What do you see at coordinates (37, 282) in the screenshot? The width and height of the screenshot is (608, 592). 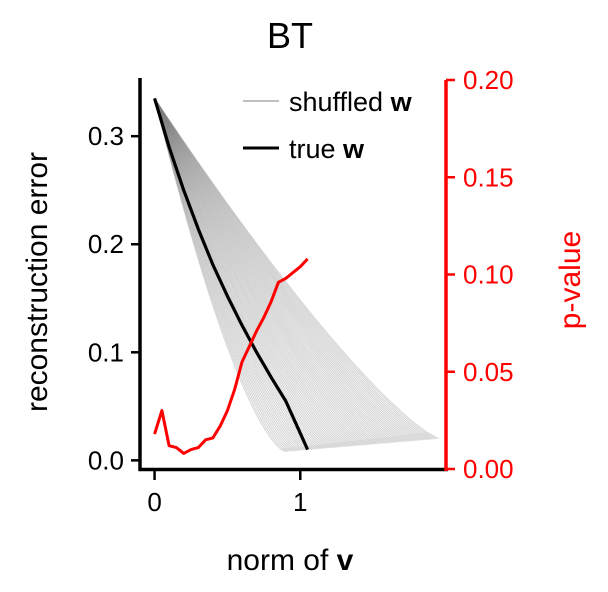 I see `y-axis-label-left: reconstruction error` at bounding box center [37, 282].